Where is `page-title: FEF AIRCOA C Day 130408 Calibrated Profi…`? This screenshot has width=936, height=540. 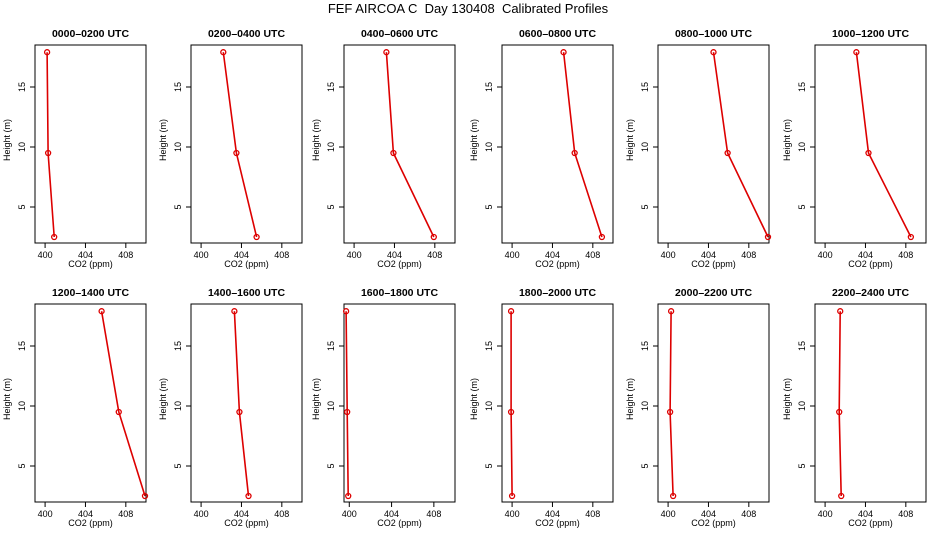 page-title: FEF AIRCOA C Day 130408 Calibrated Profi… is located at coordinates (468, 8).